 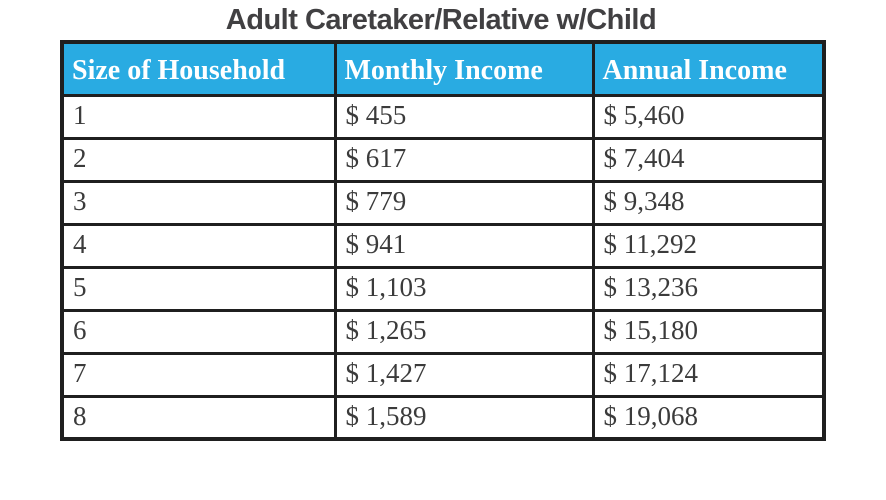 What do you see at coordinates (708, 245) in the screenshot?
I see `cell-annual-income: $ 11,292` at bounding box center [708, 245].